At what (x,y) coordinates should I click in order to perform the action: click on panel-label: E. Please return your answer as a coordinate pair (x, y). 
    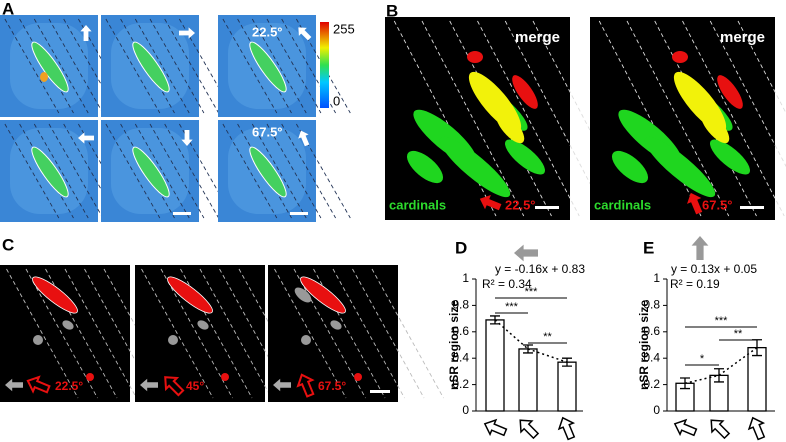
    Looking at the image, I should click on (648, 247).